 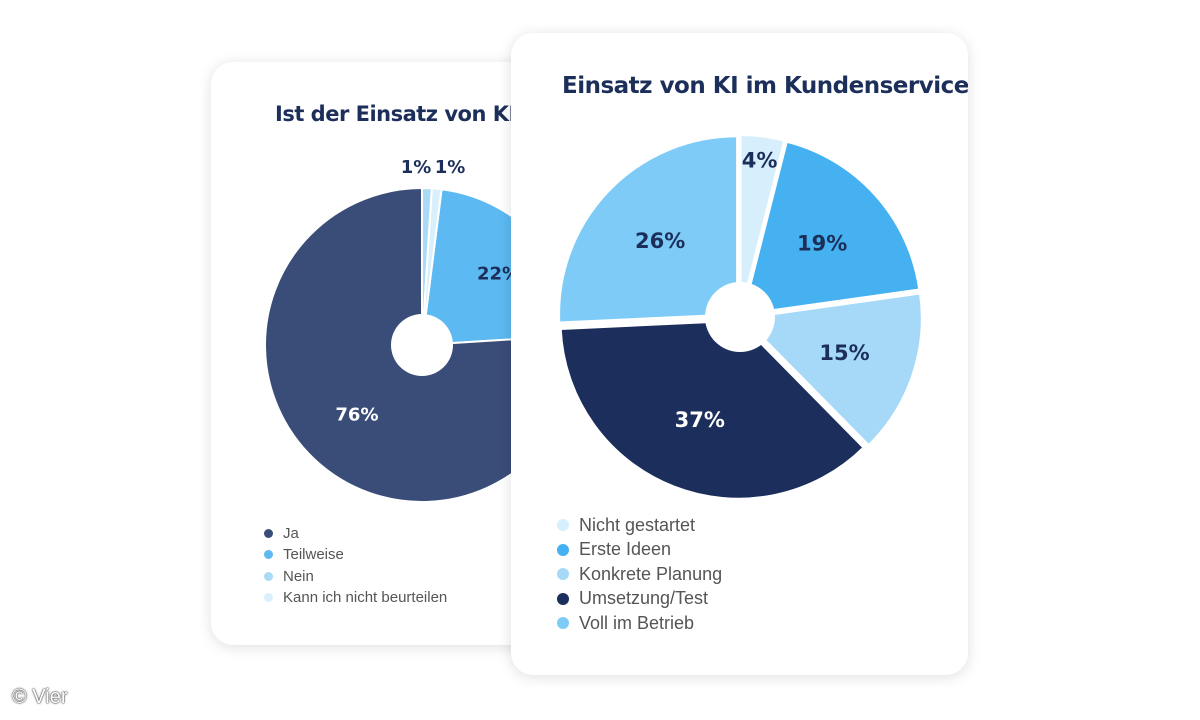 I want to click on legend-label: Konkrete Planung, so click(x=651, y=573).